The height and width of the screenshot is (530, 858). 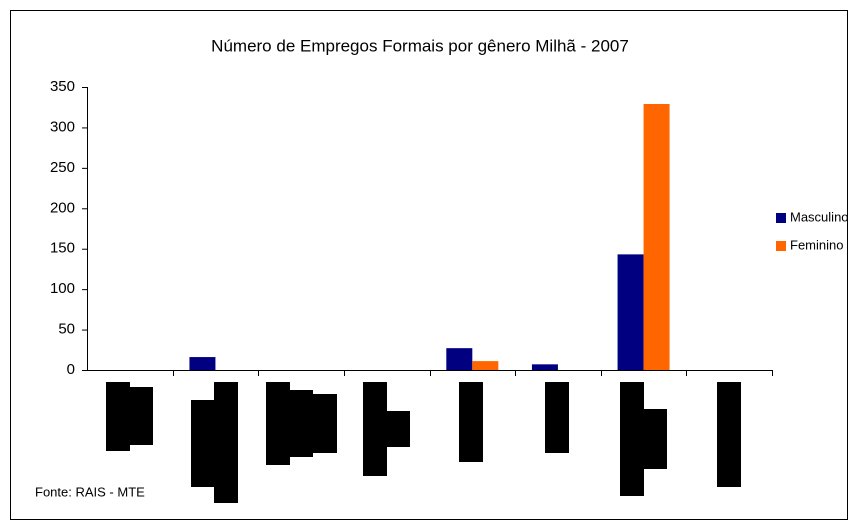 I want to click on y-tick-label: 0, so click(x=71, y=369).